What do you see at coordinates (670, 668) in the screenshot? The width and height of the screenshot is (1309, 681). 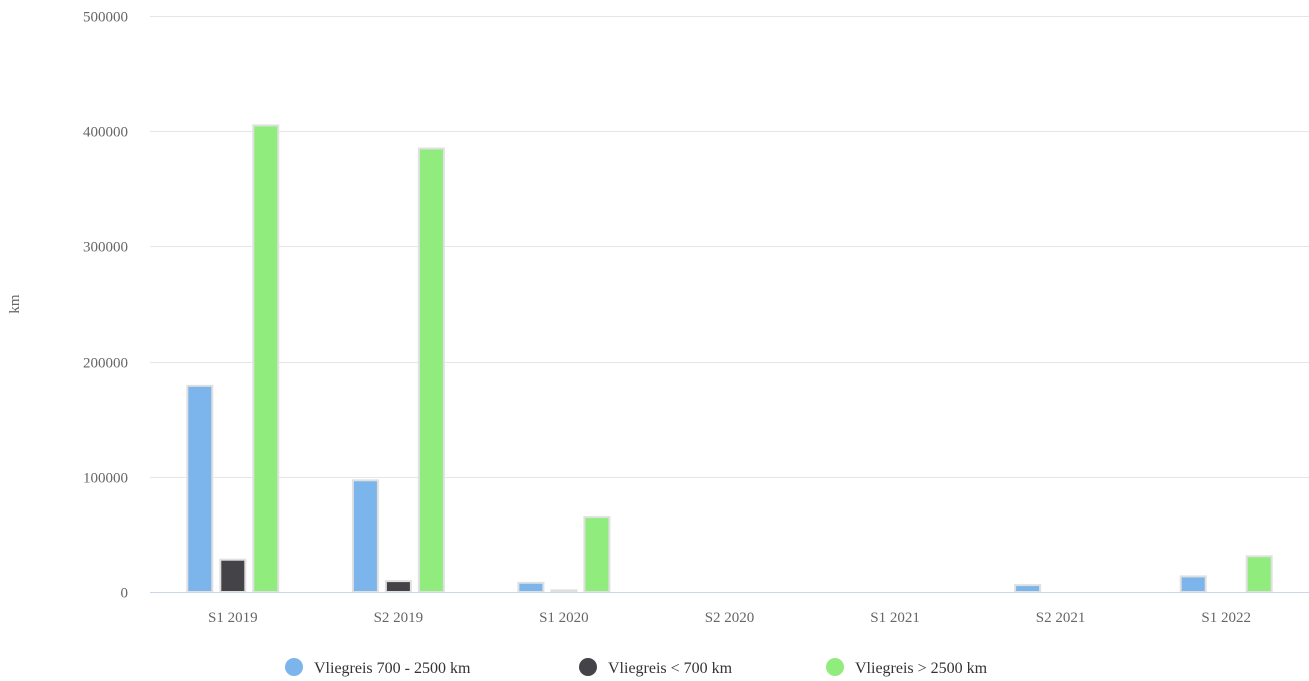 I see `legend-label: Vliegreis < 700 km` at bounding box center [670, 668].